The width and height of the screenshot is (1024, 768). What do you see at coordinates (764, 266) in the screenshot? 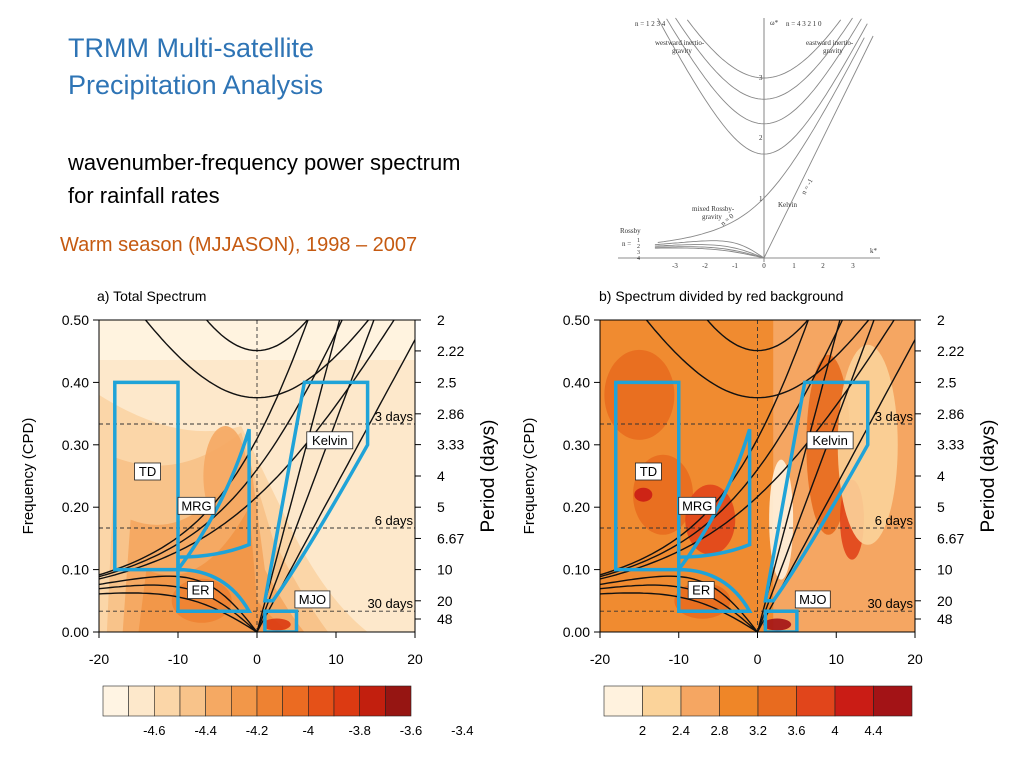
I see `disp-xtick-4: 0` at bounding box center [764, 266].